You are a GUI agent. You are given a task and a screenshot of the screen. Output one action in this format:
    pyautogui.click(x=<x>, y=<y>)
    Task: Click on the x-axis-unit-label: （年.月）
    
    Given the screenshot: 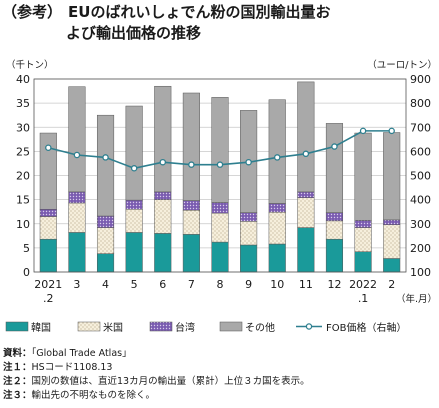 What is the action you would take?
    pyautogui.click(x=416, y=299)
    